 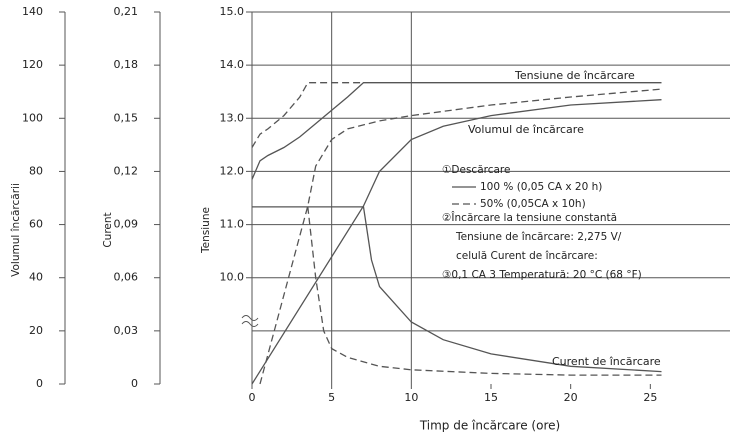 What do you see at coordinates (232, 117) in the screenshot?
I see `y-tick-label: 13.0` at bounding box center [232, 117].